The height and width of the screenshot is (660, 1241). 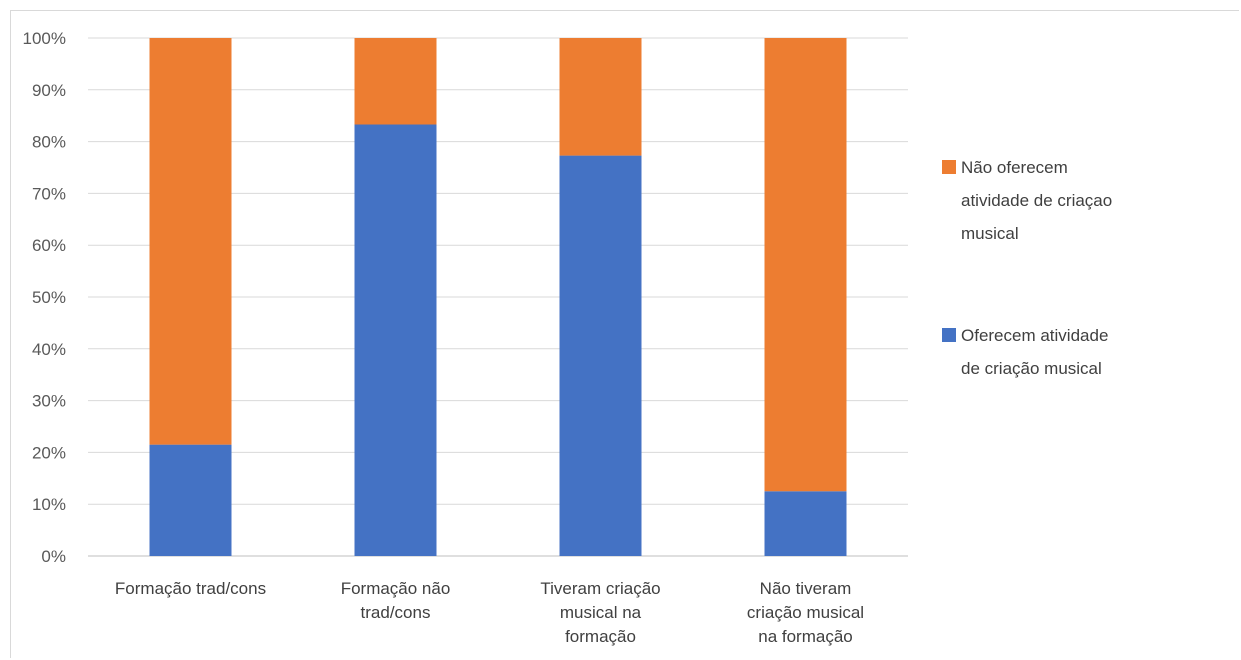 I want to click on legend-label: de criação musical, so click(x=1031, y=368).